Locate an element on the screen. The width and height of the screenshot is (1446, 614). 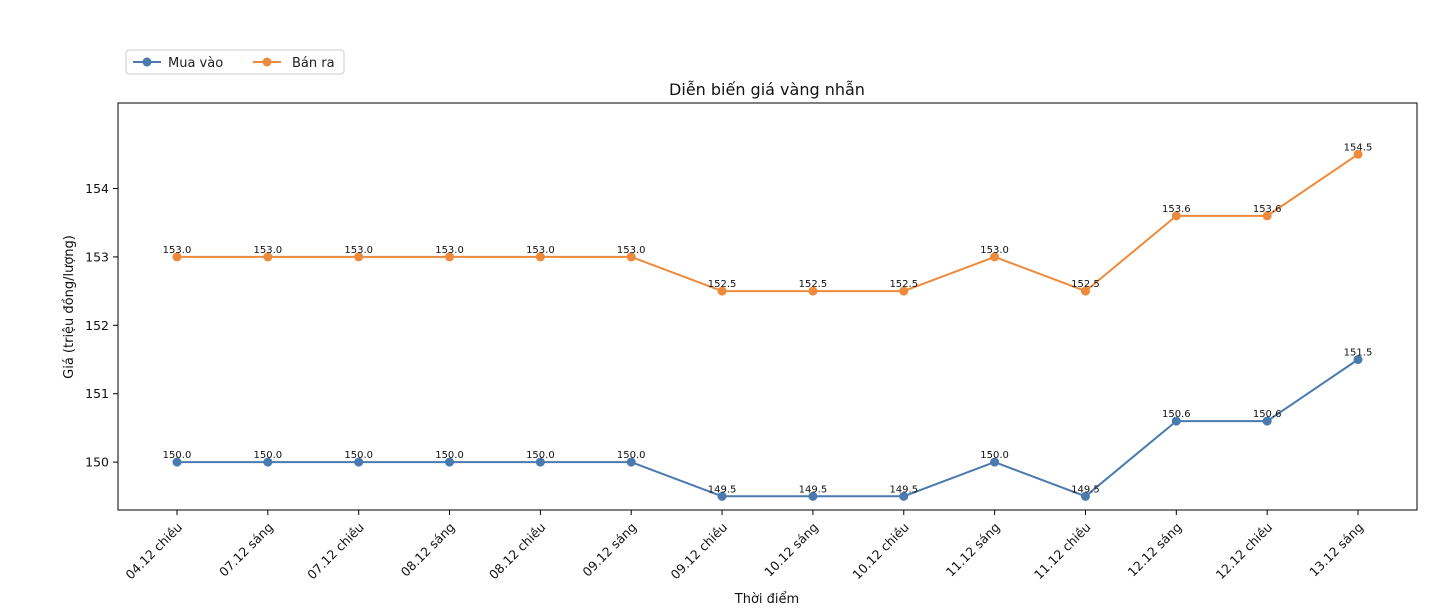
y-axis-label: Giá (triệu đồng/lượng) is located at coordinates (69, 307).